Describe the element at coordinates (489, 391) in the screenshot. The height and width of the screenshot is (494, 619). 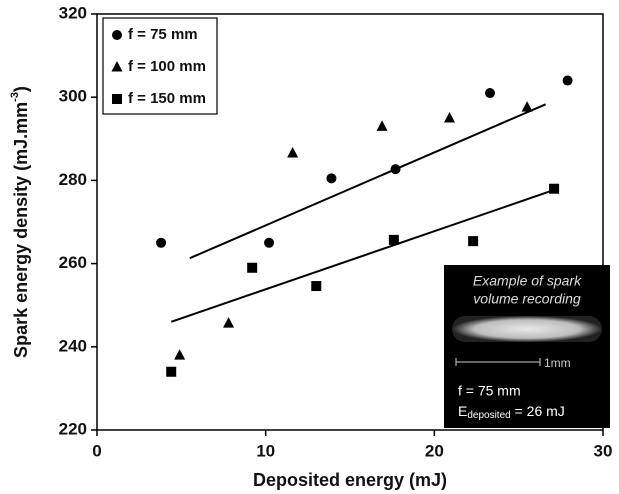
I see `inset-focal: f = 75 mm` at that location.